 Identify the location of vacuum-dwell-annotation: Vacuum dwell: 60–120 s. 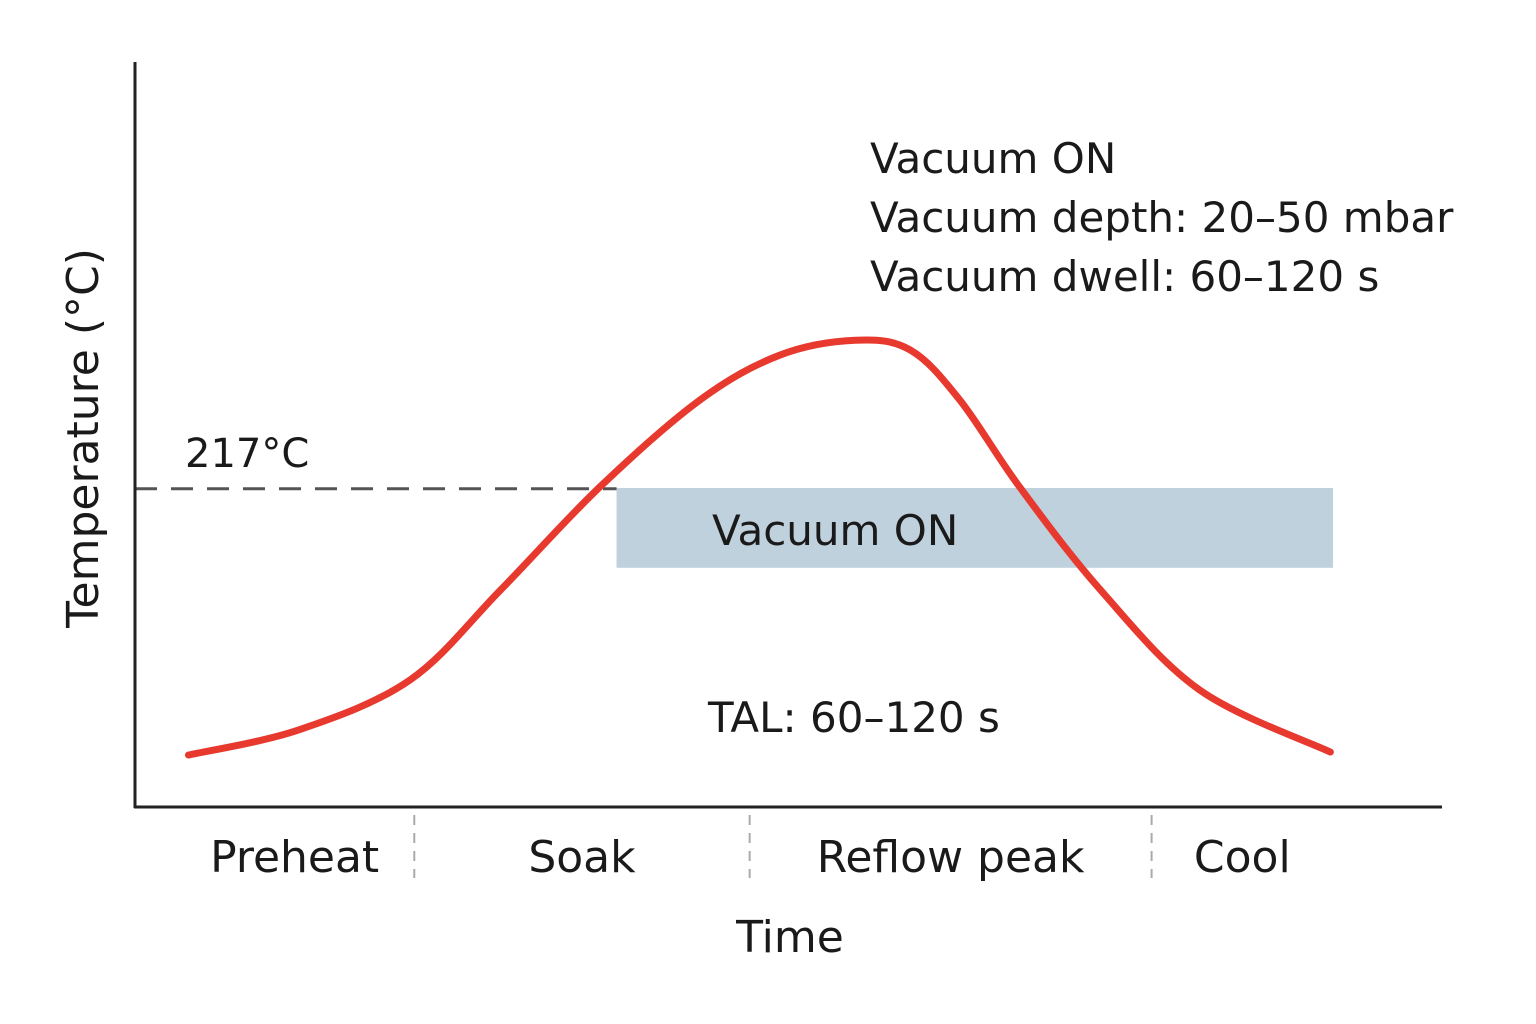
(1124, 276).